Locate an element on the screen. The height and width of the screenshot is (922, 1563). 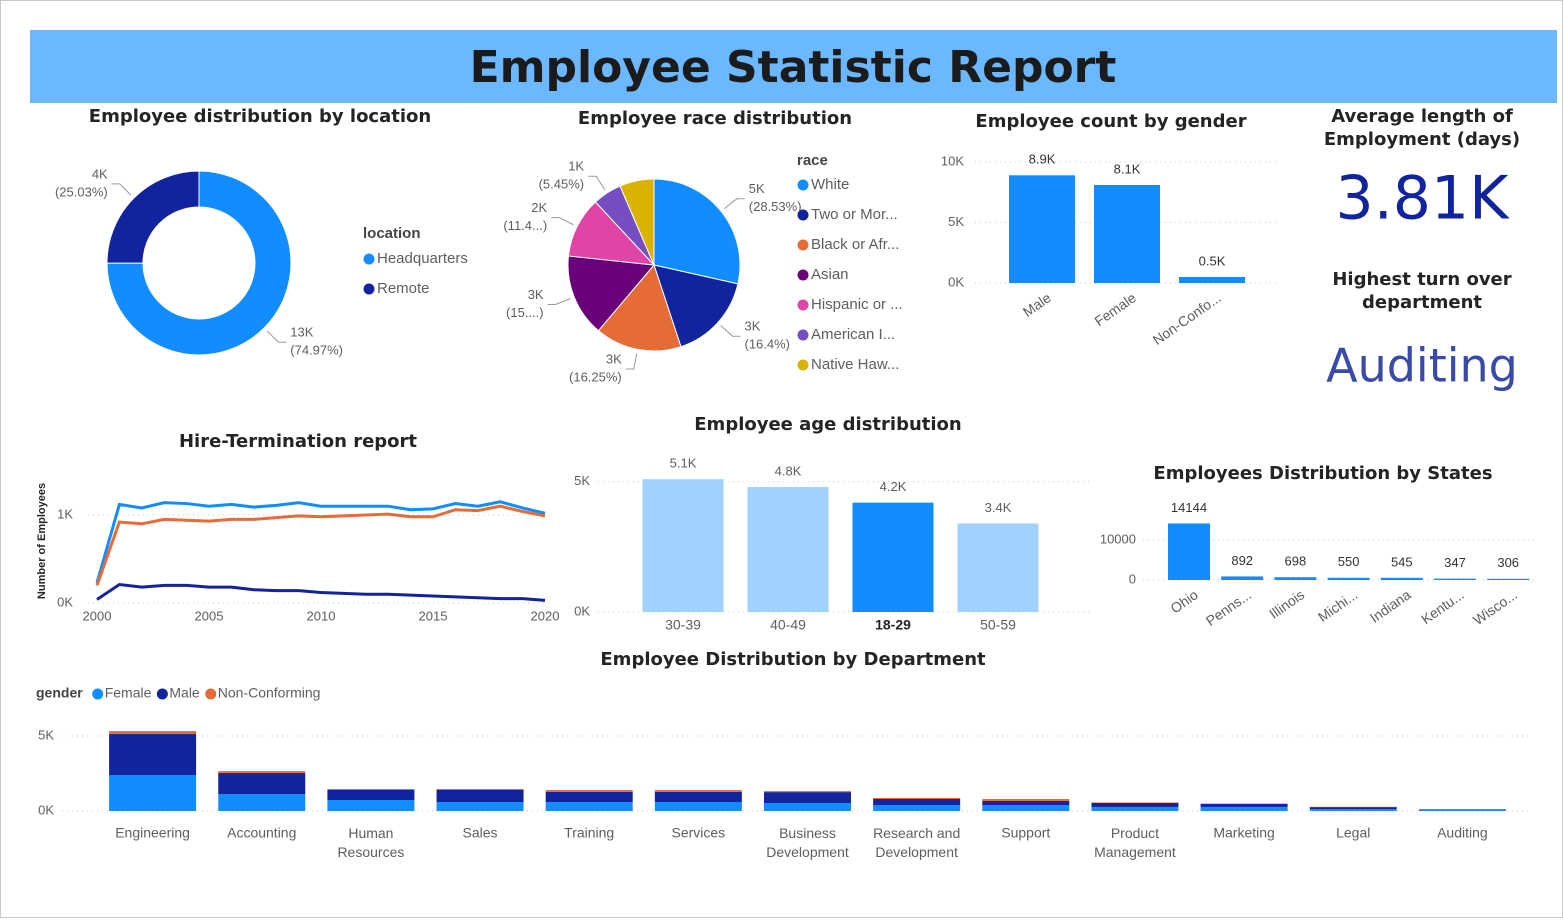
y-tick-label: 1K is located at coordinates (65, 513).